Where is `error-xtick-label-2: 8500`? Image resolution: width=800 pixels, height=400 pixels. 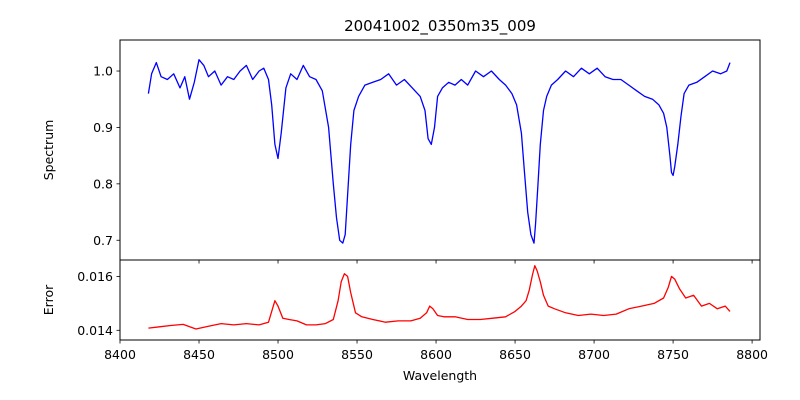
error-xtick-label-2: 8500 is located at coordinates (278, 354).